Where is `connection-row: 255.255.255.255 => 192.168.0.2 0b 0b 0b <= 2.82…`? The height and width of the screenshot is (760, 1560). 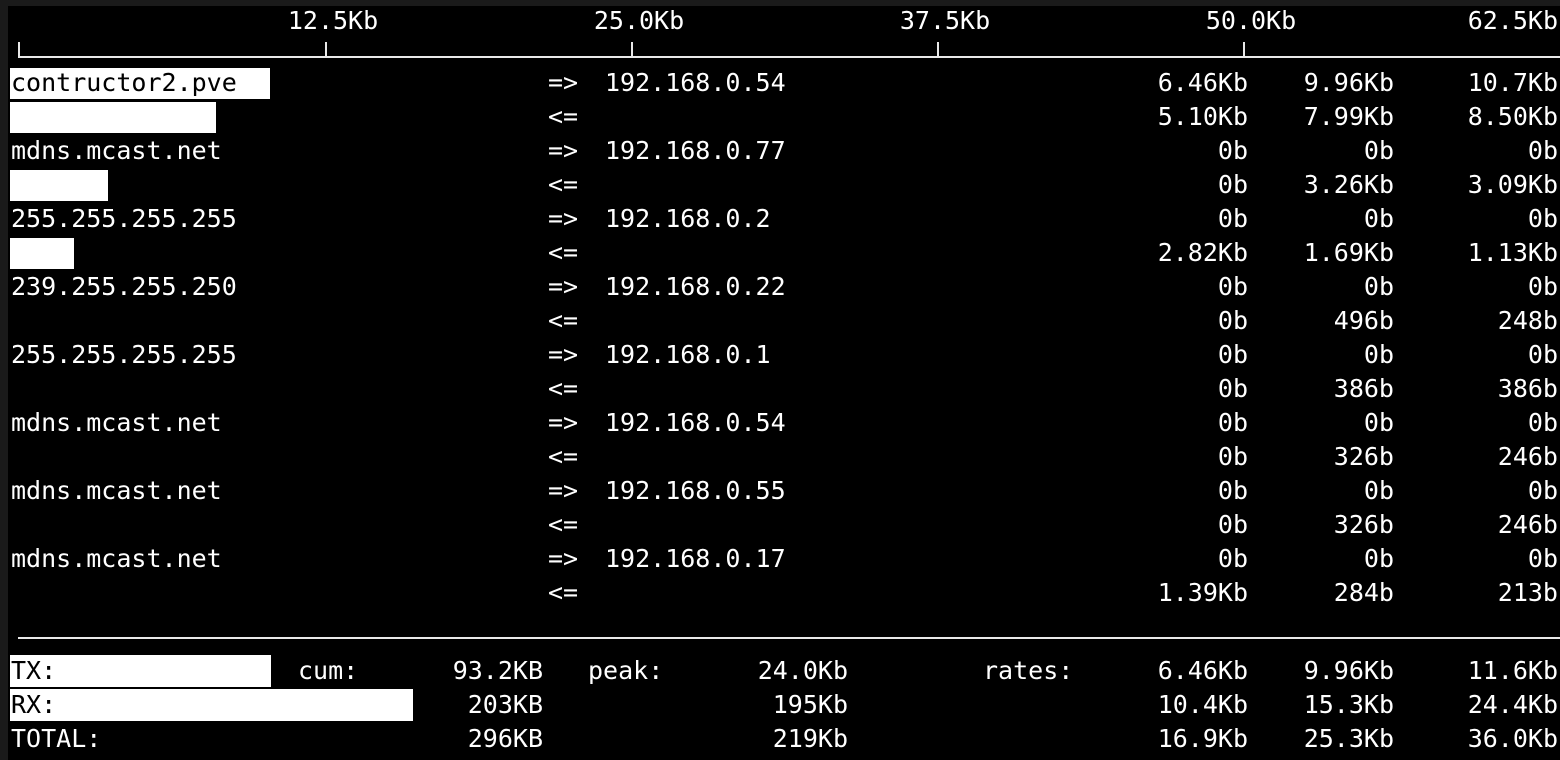
connection-row: 255.255.255.255 => 192.168.0.2 0b 0b 0b <= 2.82… is located at coordinates (784, 236).